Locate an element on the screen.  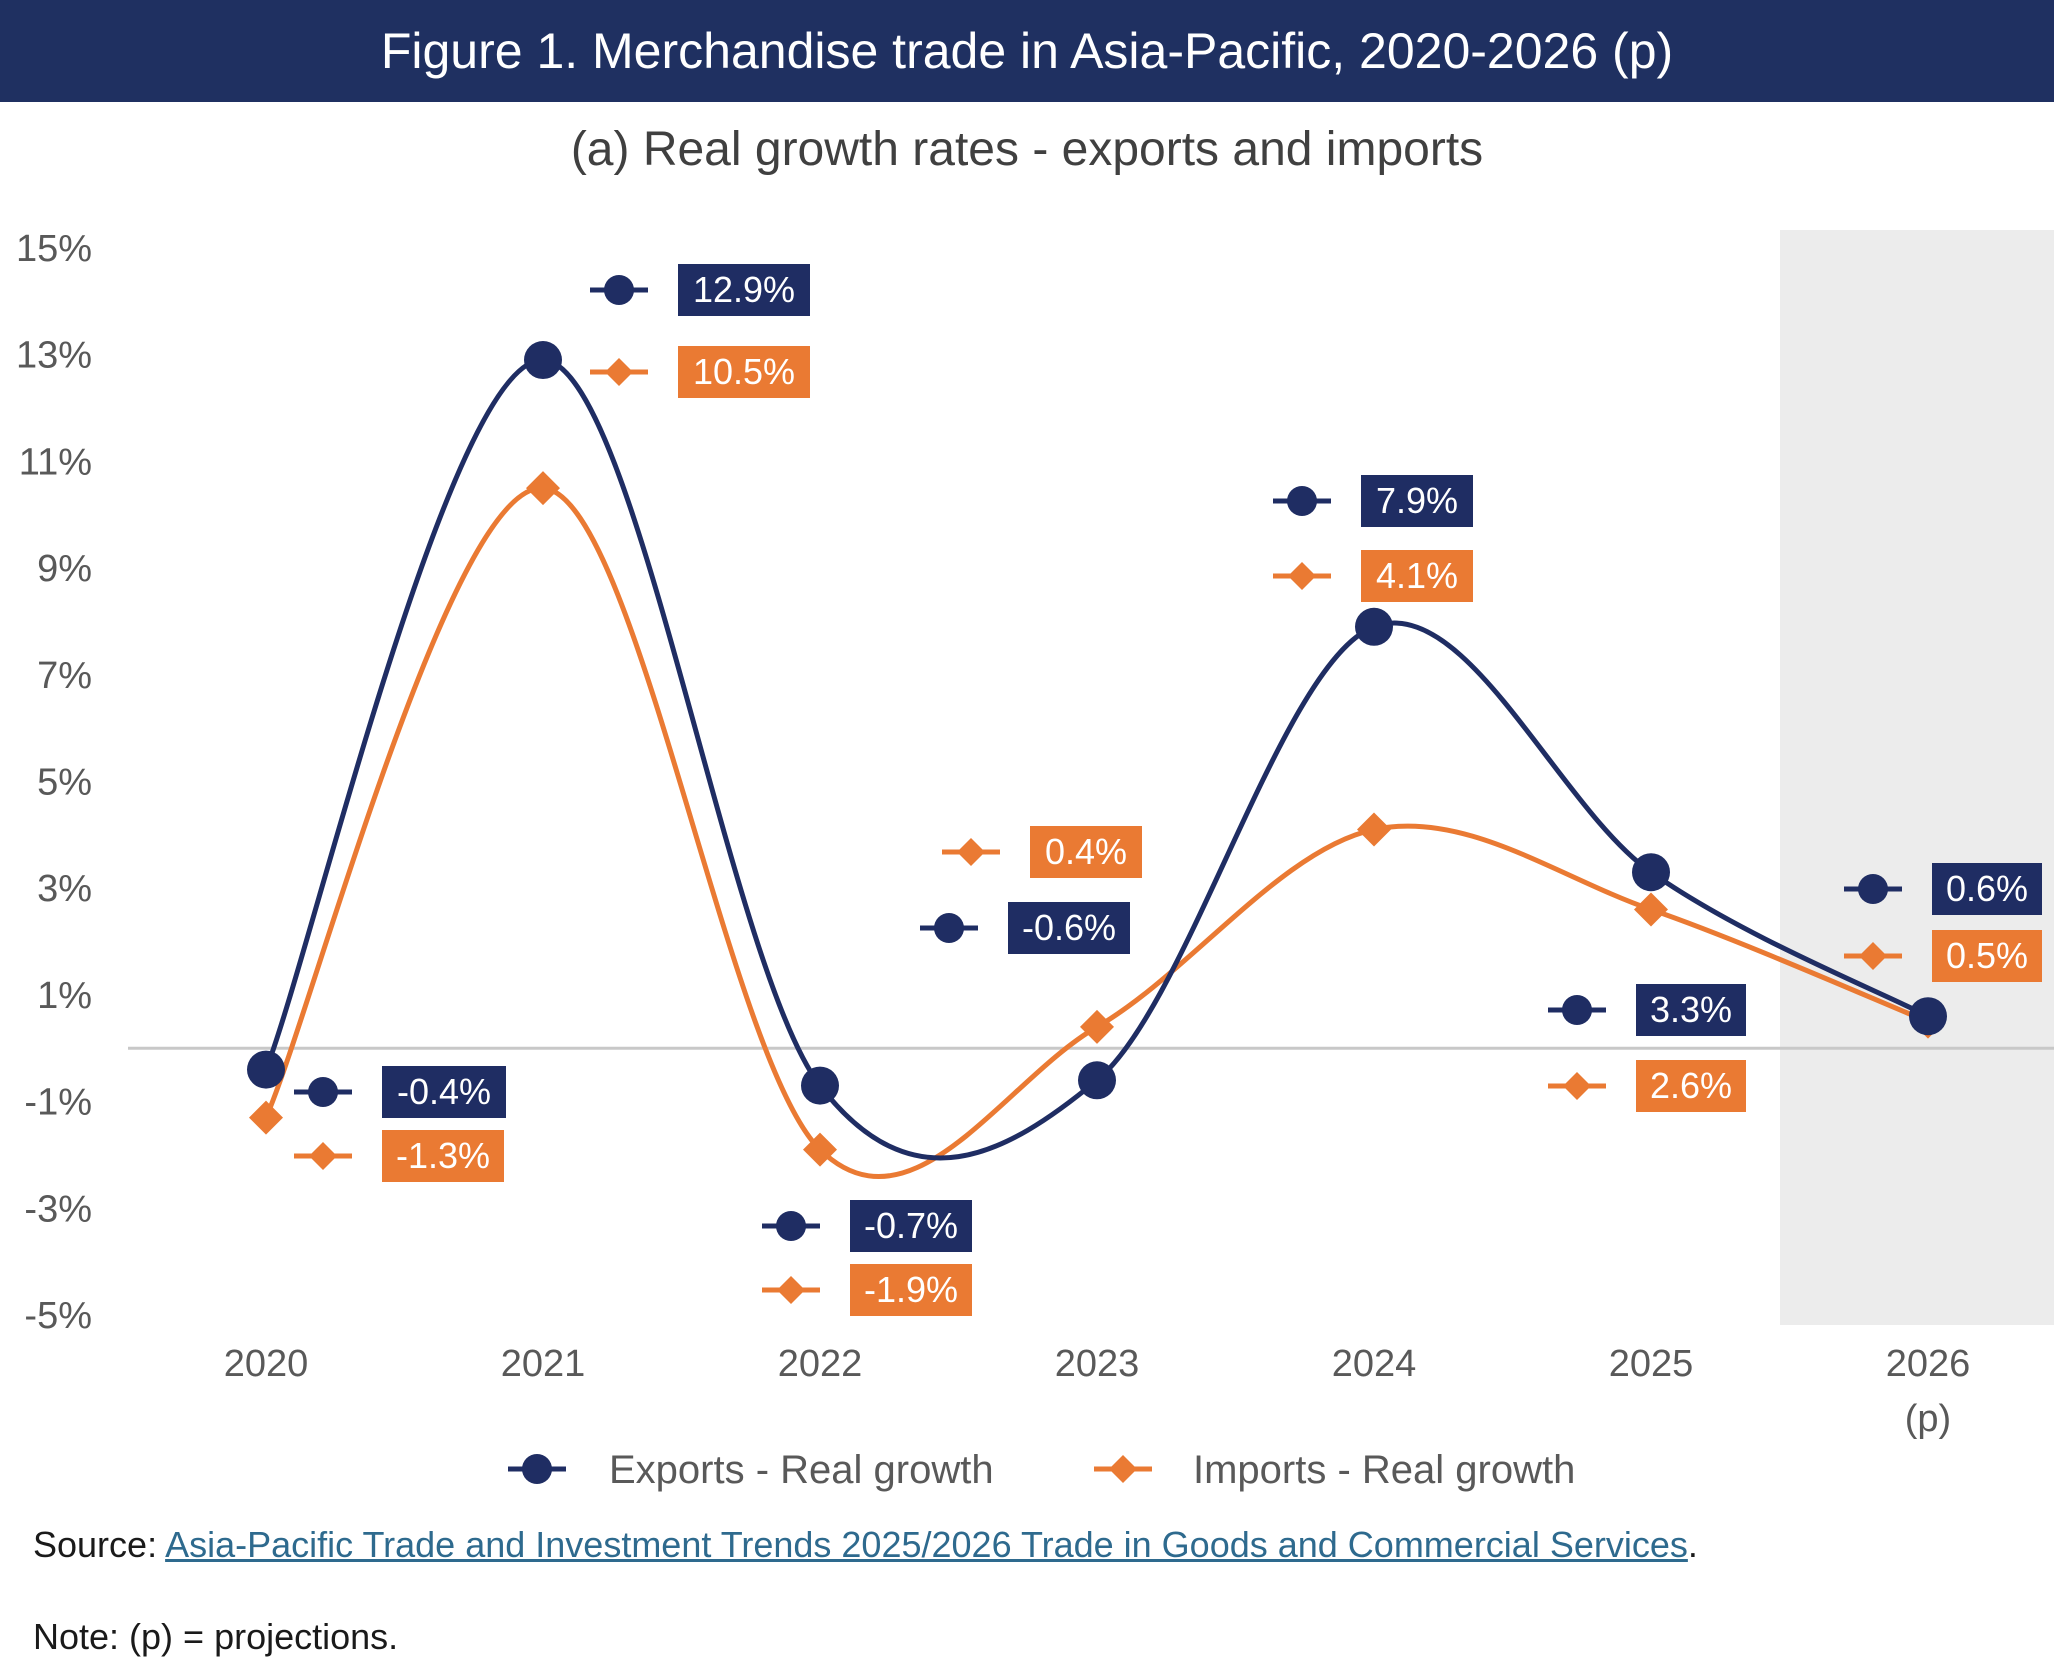
projection-shade is located at coordinates (1917, 777).